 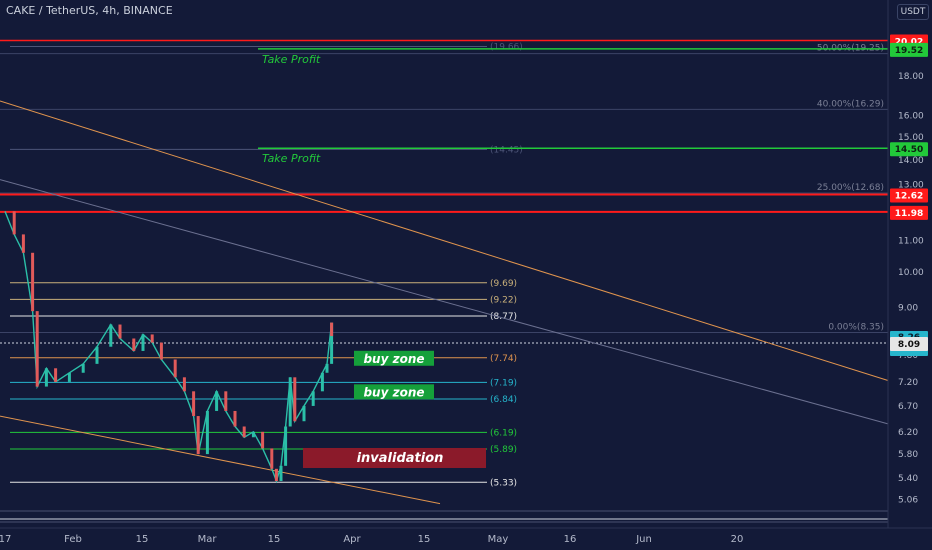 I want to click on time-axis-tick: Jun, so click(x=643, y=539).